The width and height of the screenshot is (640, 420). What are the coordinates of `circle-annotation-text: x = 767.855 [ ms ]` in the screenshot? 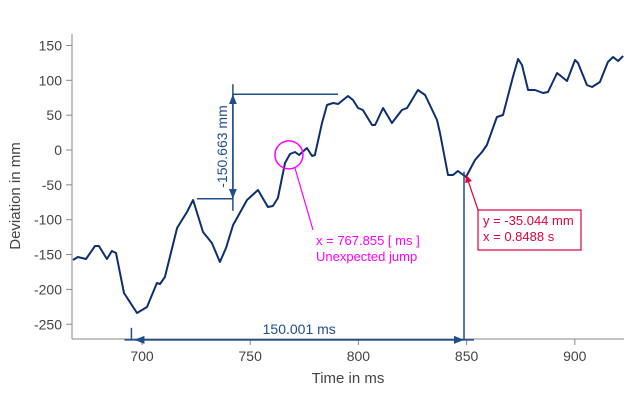 It's located at (368, 240).